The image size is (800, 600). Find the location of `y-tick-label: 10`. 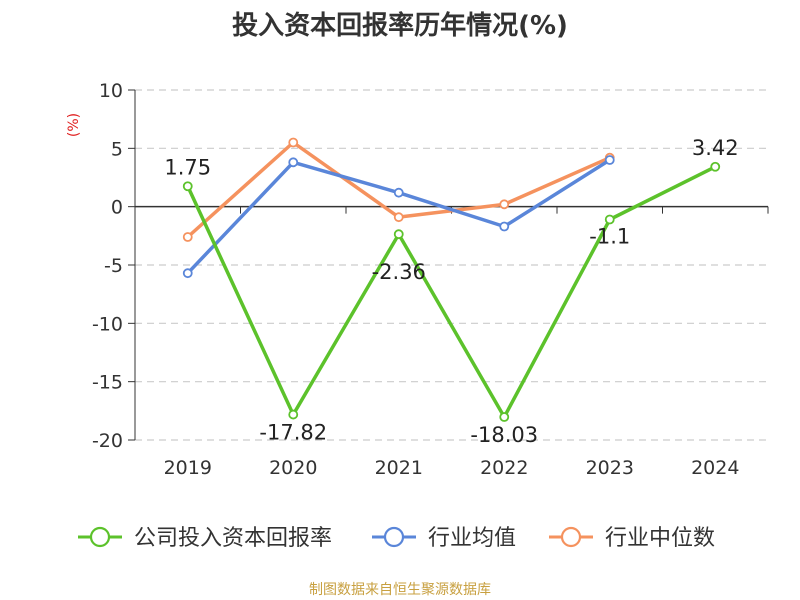

y-tick-label: 10 is located at coordinates (111, 91).